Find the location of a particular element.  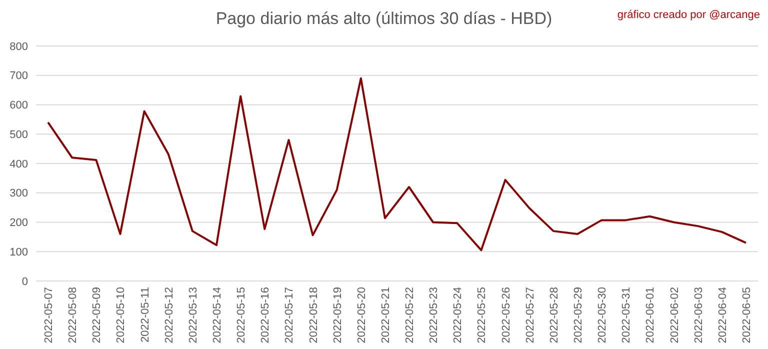

x-tick-label: 2022-05-13 is located at coordinates (193, 315).